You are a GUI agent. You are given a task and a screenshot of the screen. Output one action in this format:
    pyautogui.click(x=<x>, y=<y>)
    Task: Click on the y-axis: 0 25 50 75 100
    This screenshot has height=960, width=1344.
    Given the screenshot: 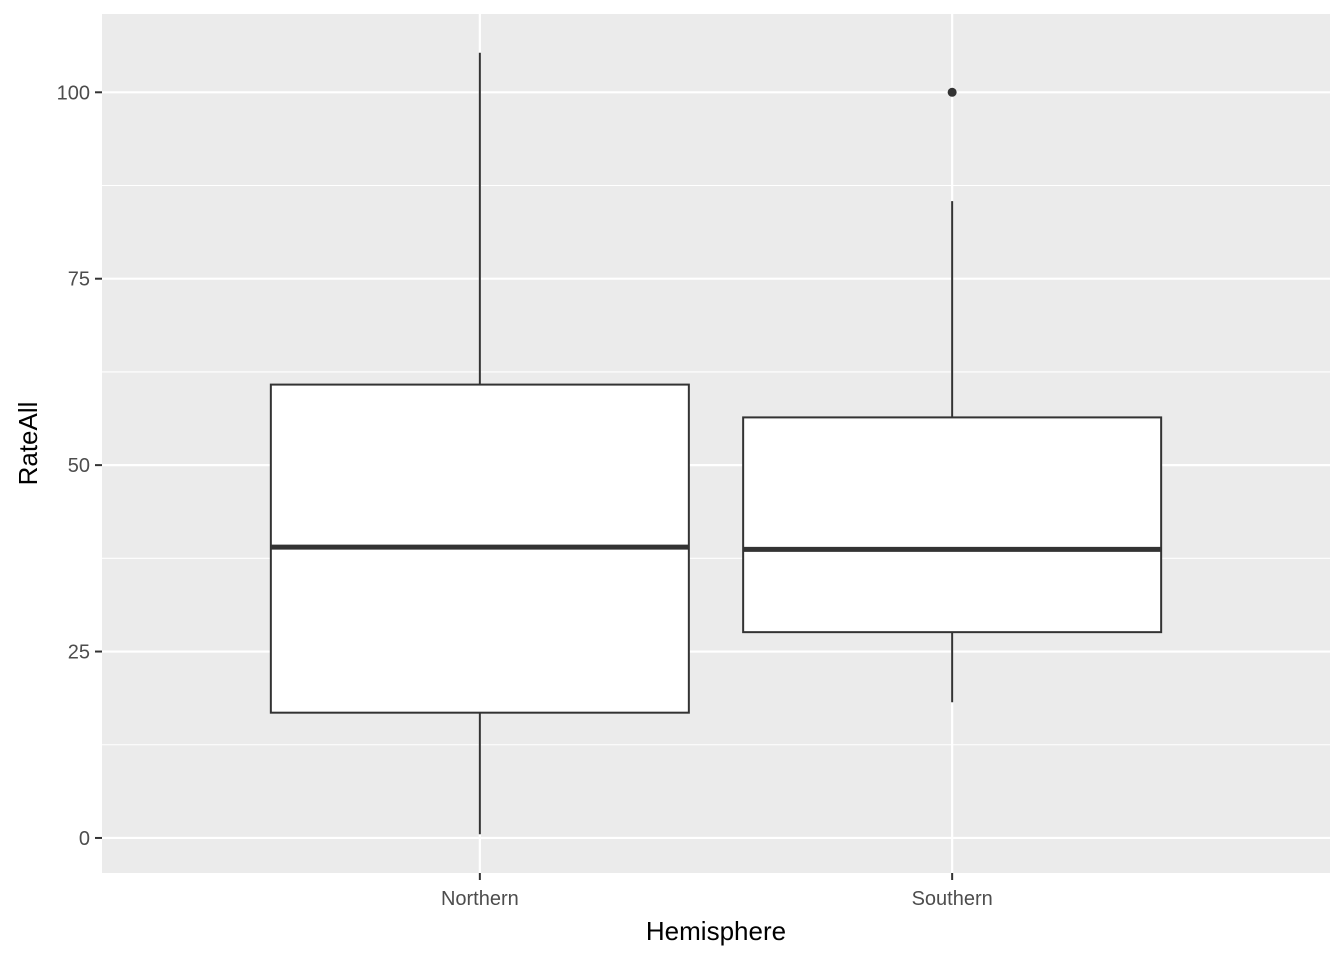 What is the action you would take?
    pyautogui.click(x=79, y=466)
    